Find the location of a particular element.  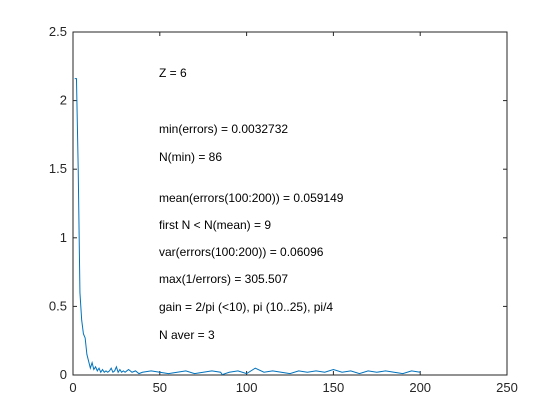

y-tick-label: 0 is located at coordinates (63, 374).